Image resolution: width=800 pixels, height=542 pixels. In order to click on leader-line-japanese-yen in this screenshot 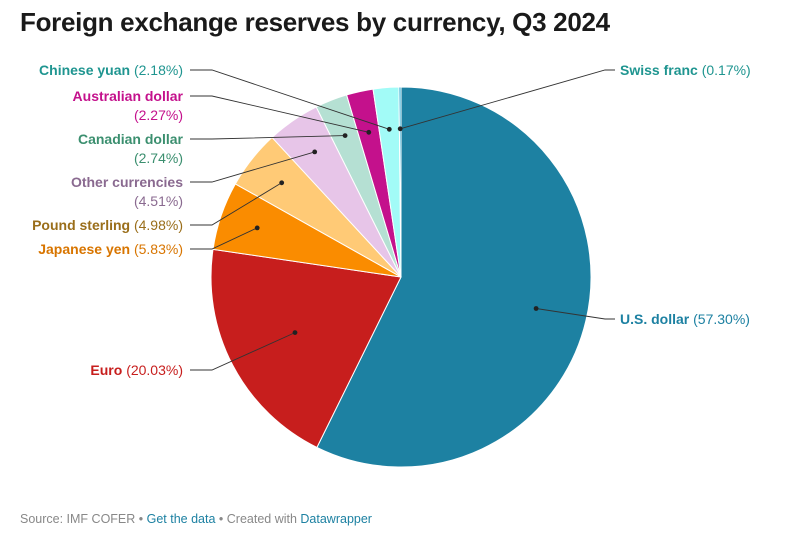, I will do `click(224, 238)`.